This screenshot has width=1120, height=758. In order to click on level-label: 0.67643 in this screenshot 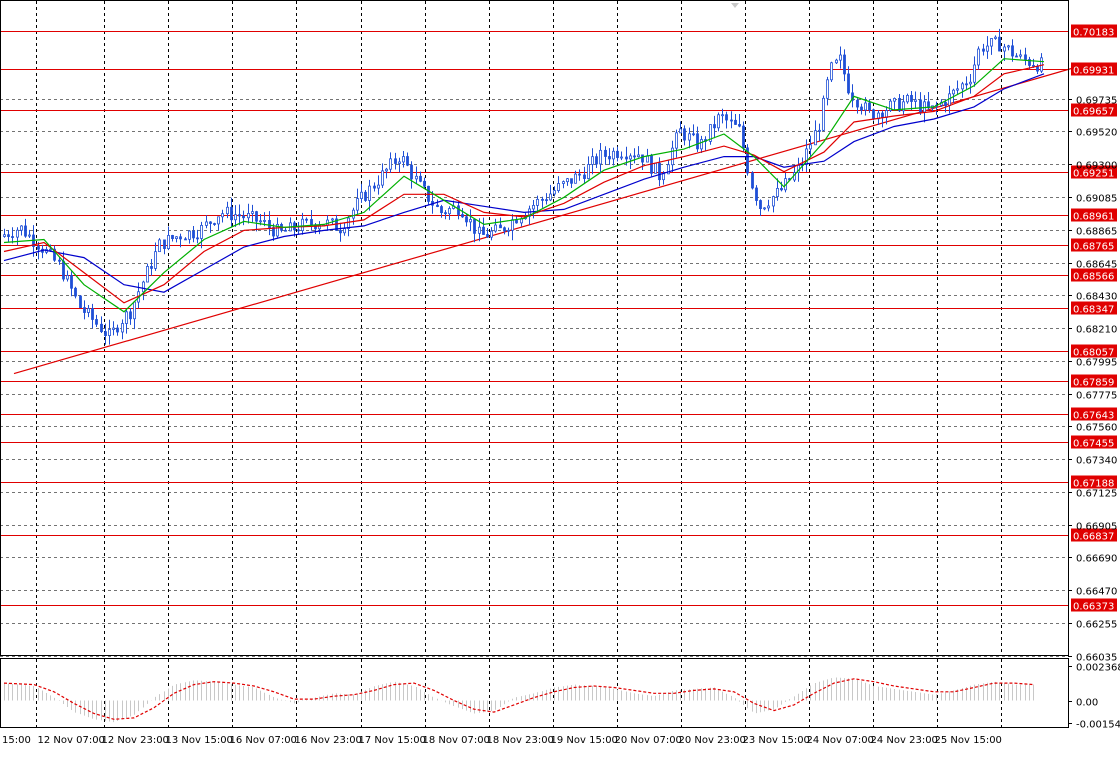, I will do `click(1093, 416)`.